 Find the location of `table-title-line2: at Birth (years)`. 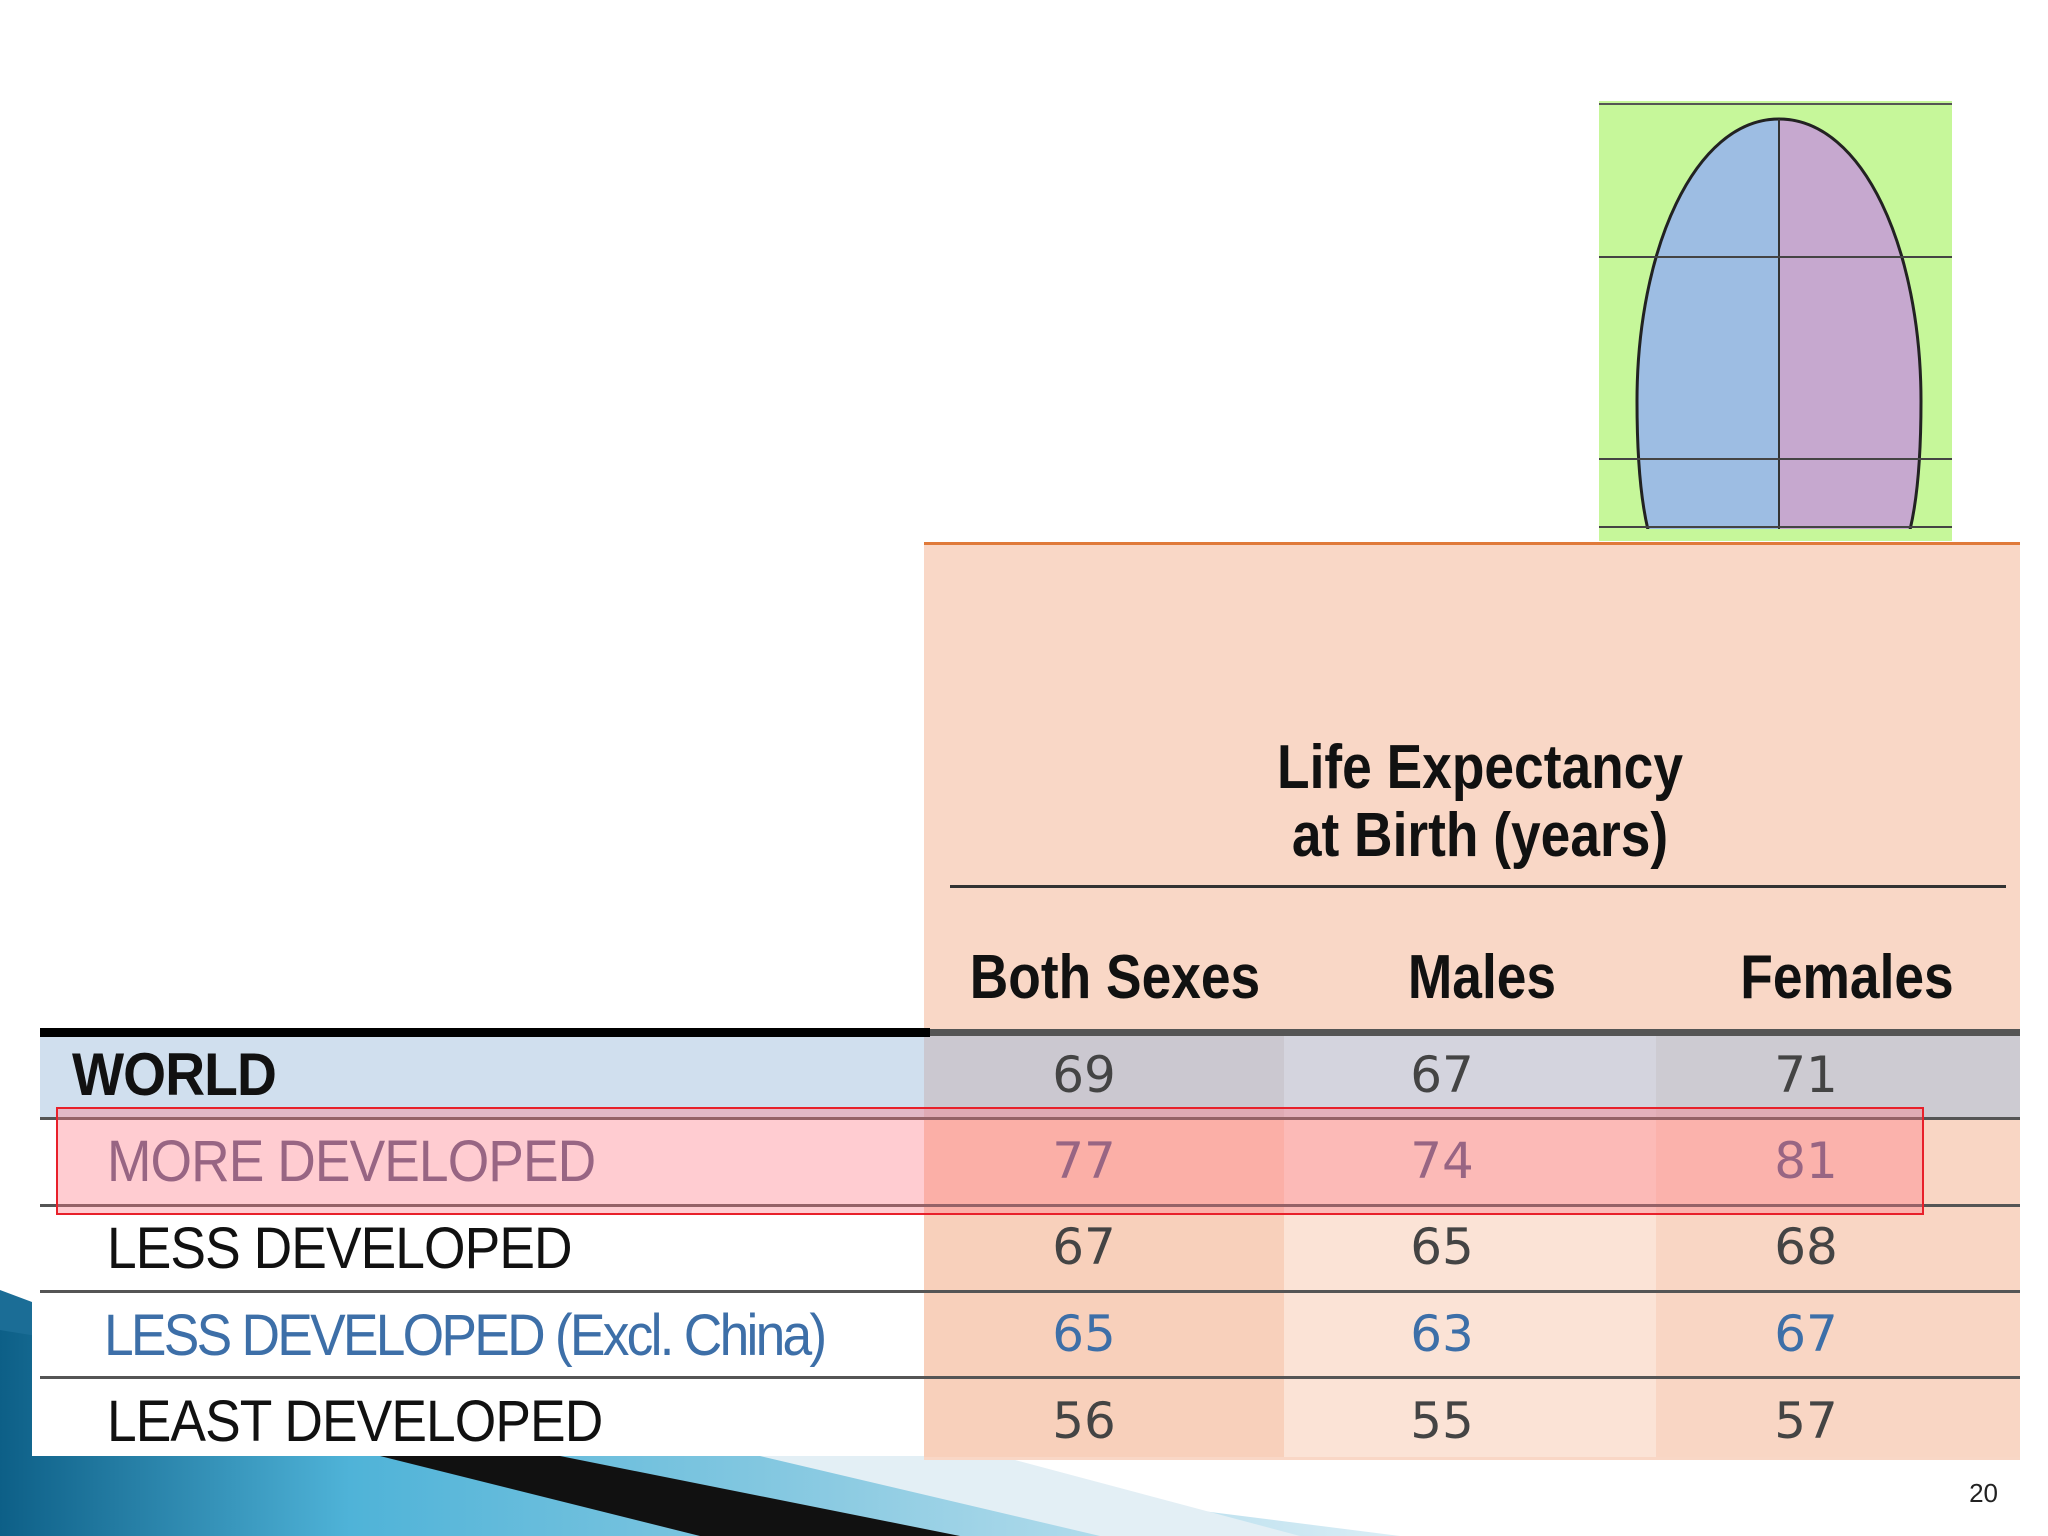

table-title-line2: at Birth (years) is located at coordinates (1480, 835).